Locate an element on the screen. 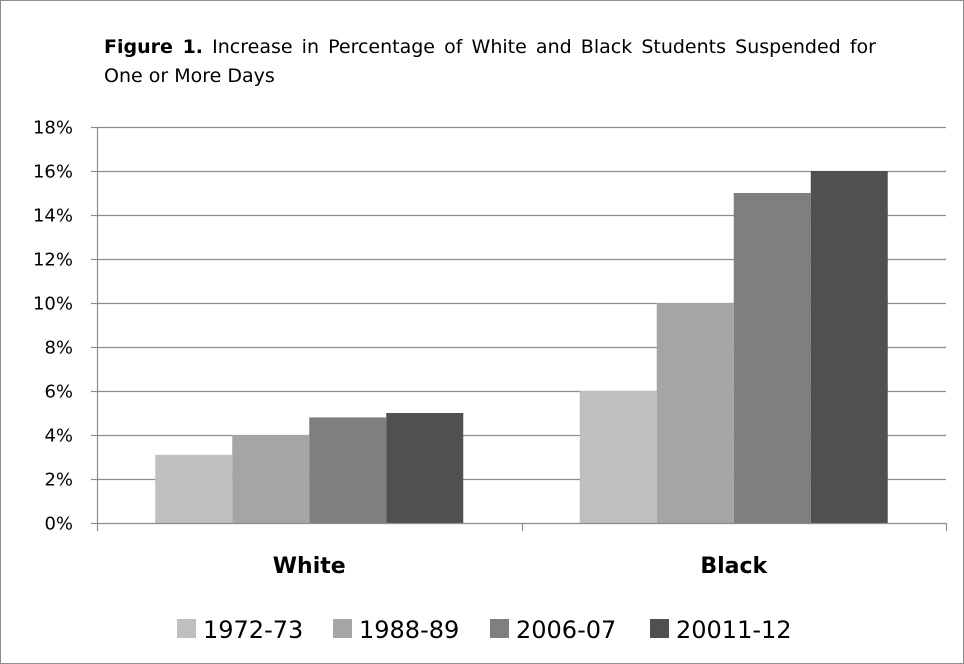 This screenshot has width=964, height=664. y-tick-label: 14% is located at coordinates (53, 216).